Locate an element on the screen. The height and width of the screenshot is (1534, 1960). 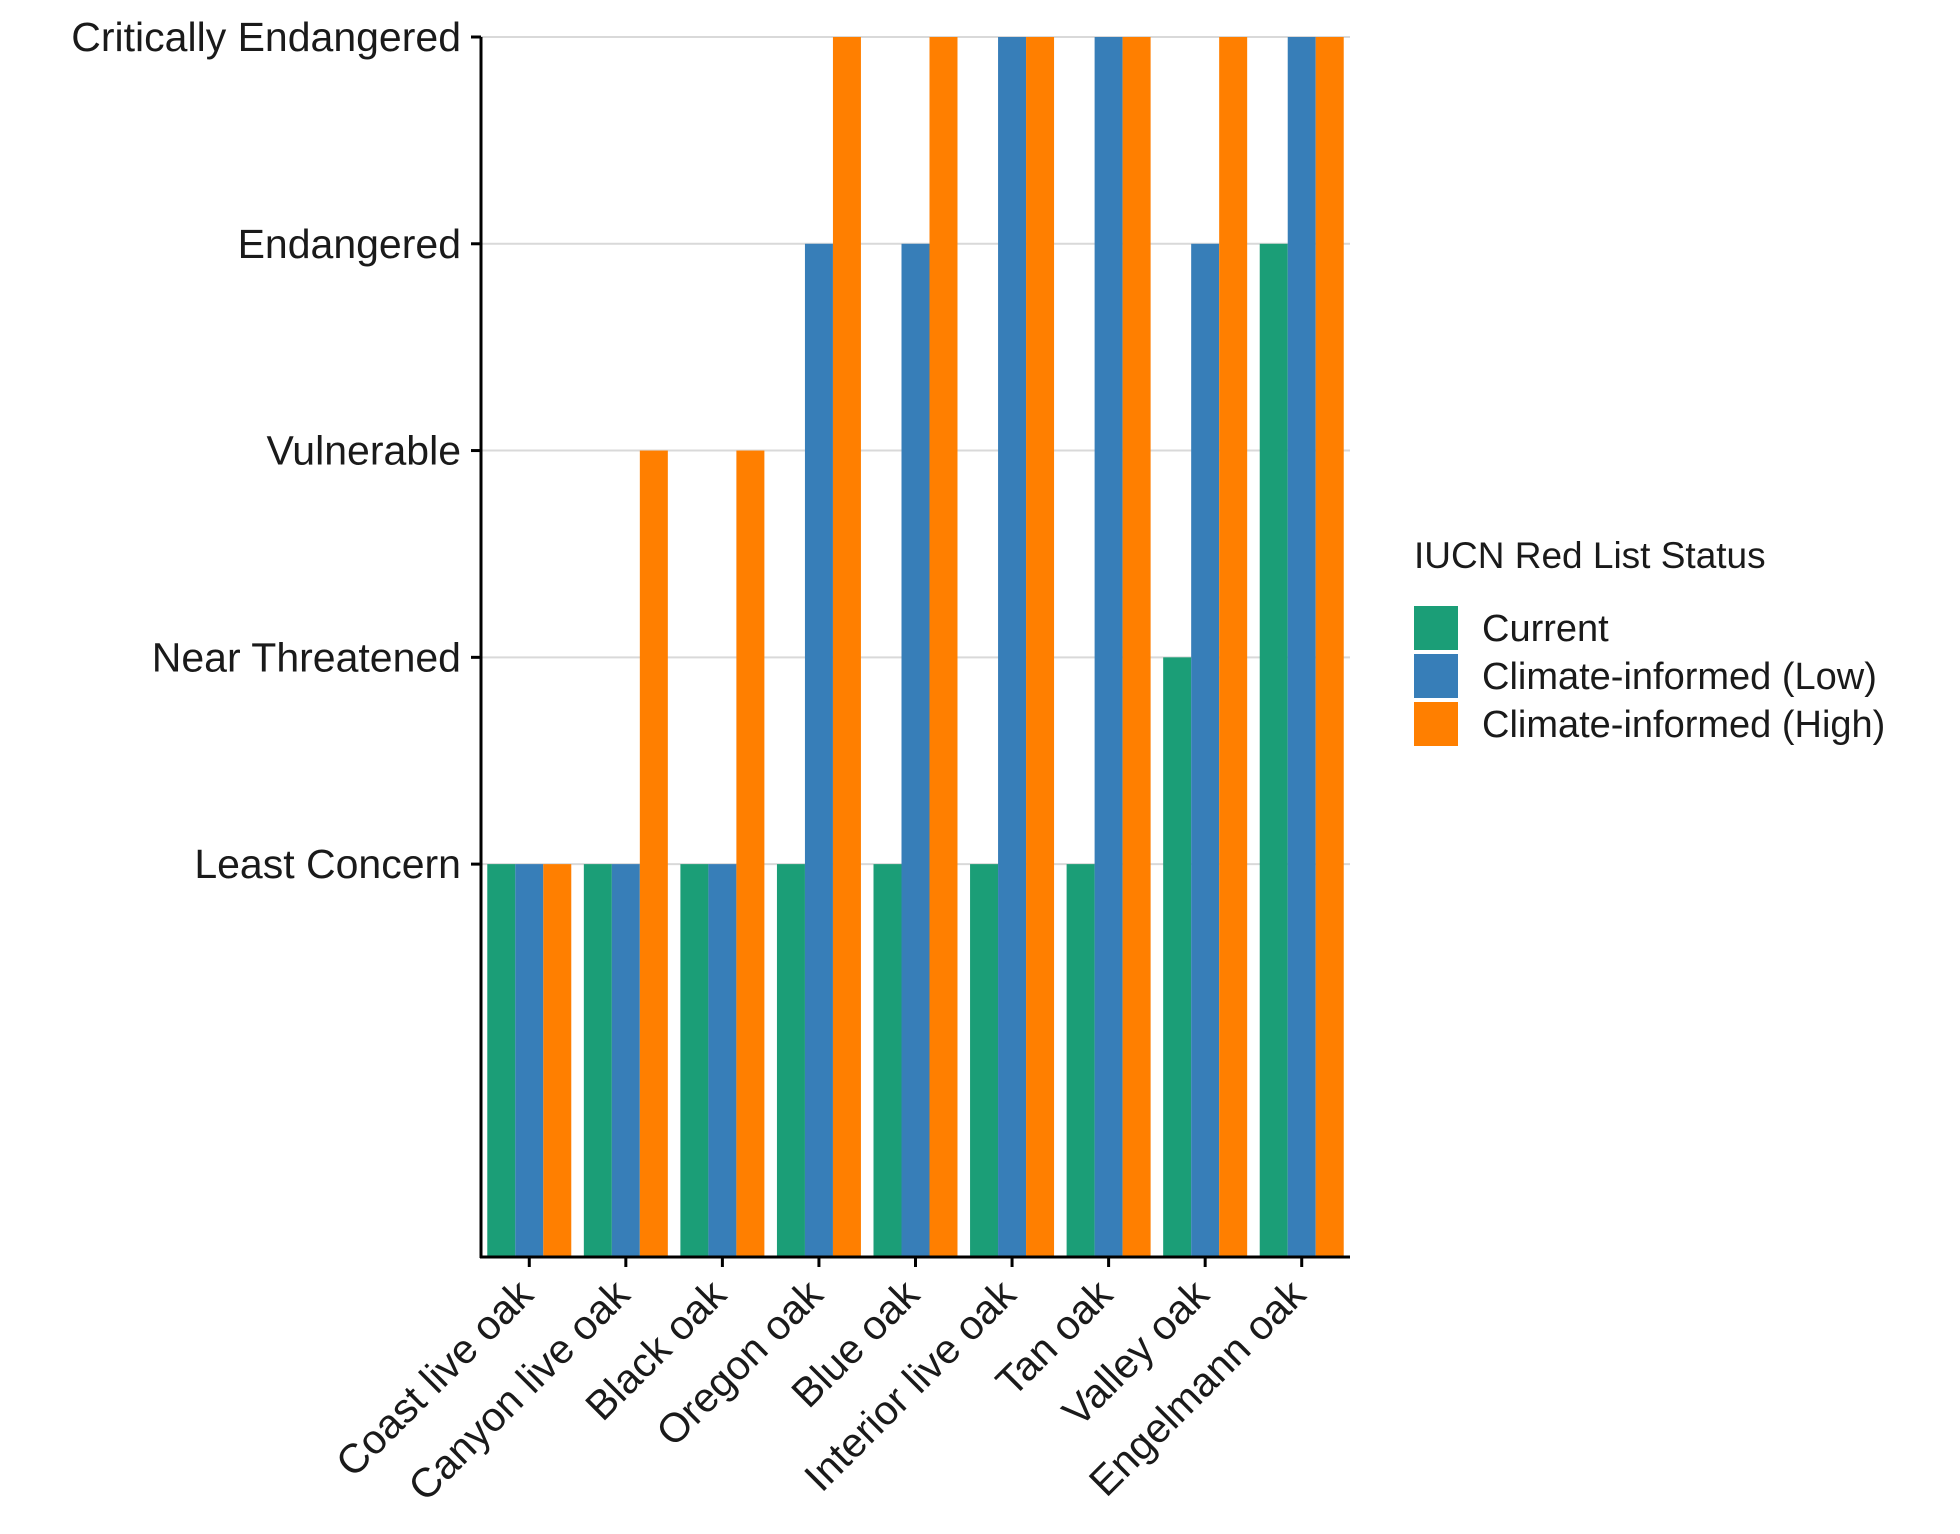
bar-blue-oak-climate-informed-high is located at coordinates (943, 647).